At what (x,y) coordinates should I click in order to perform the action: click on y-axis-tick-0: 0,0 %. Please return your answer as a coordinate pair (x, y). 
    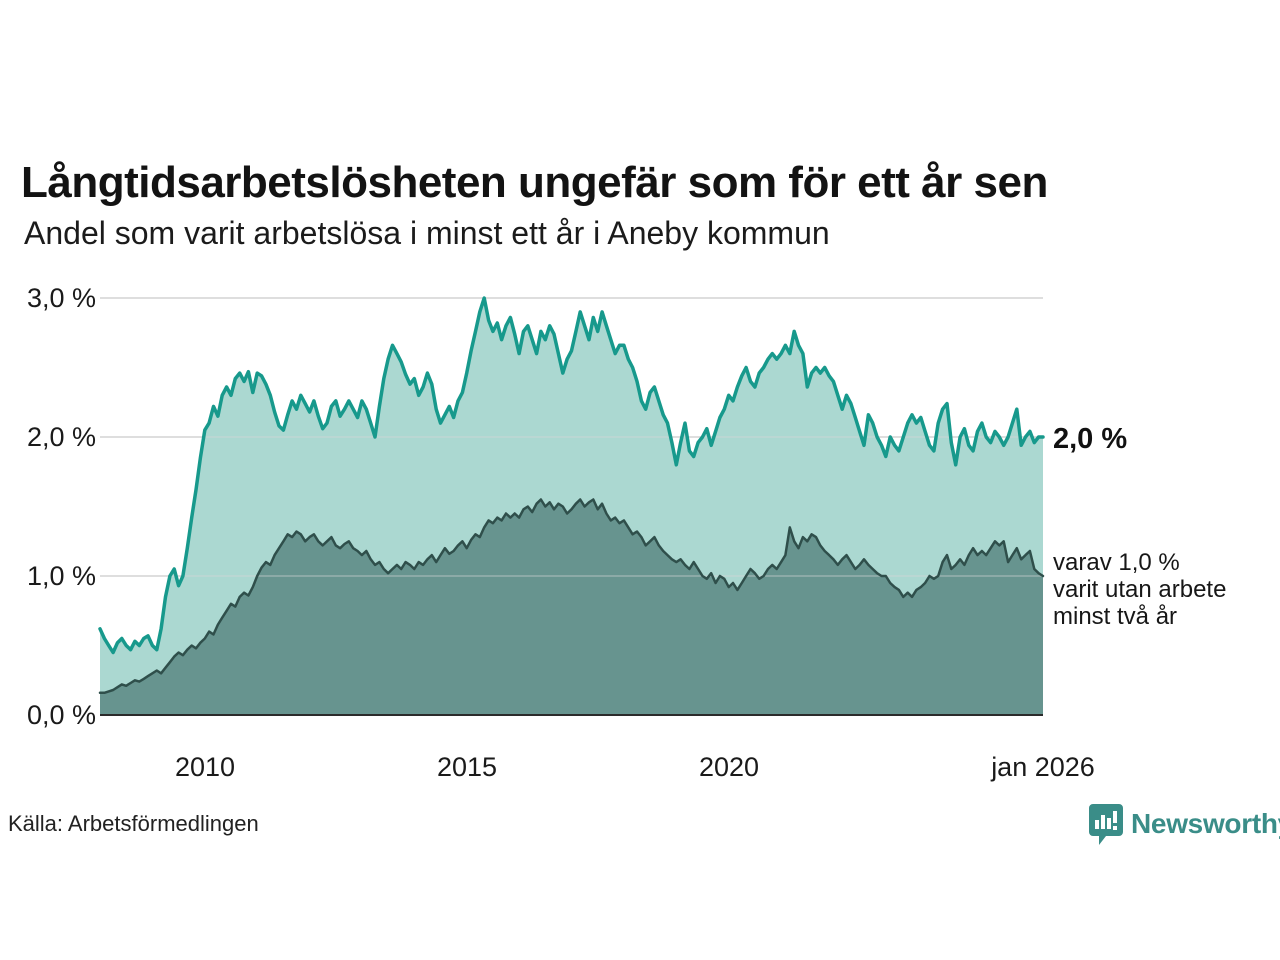
    Looking at the image, I should click on (61, 715).